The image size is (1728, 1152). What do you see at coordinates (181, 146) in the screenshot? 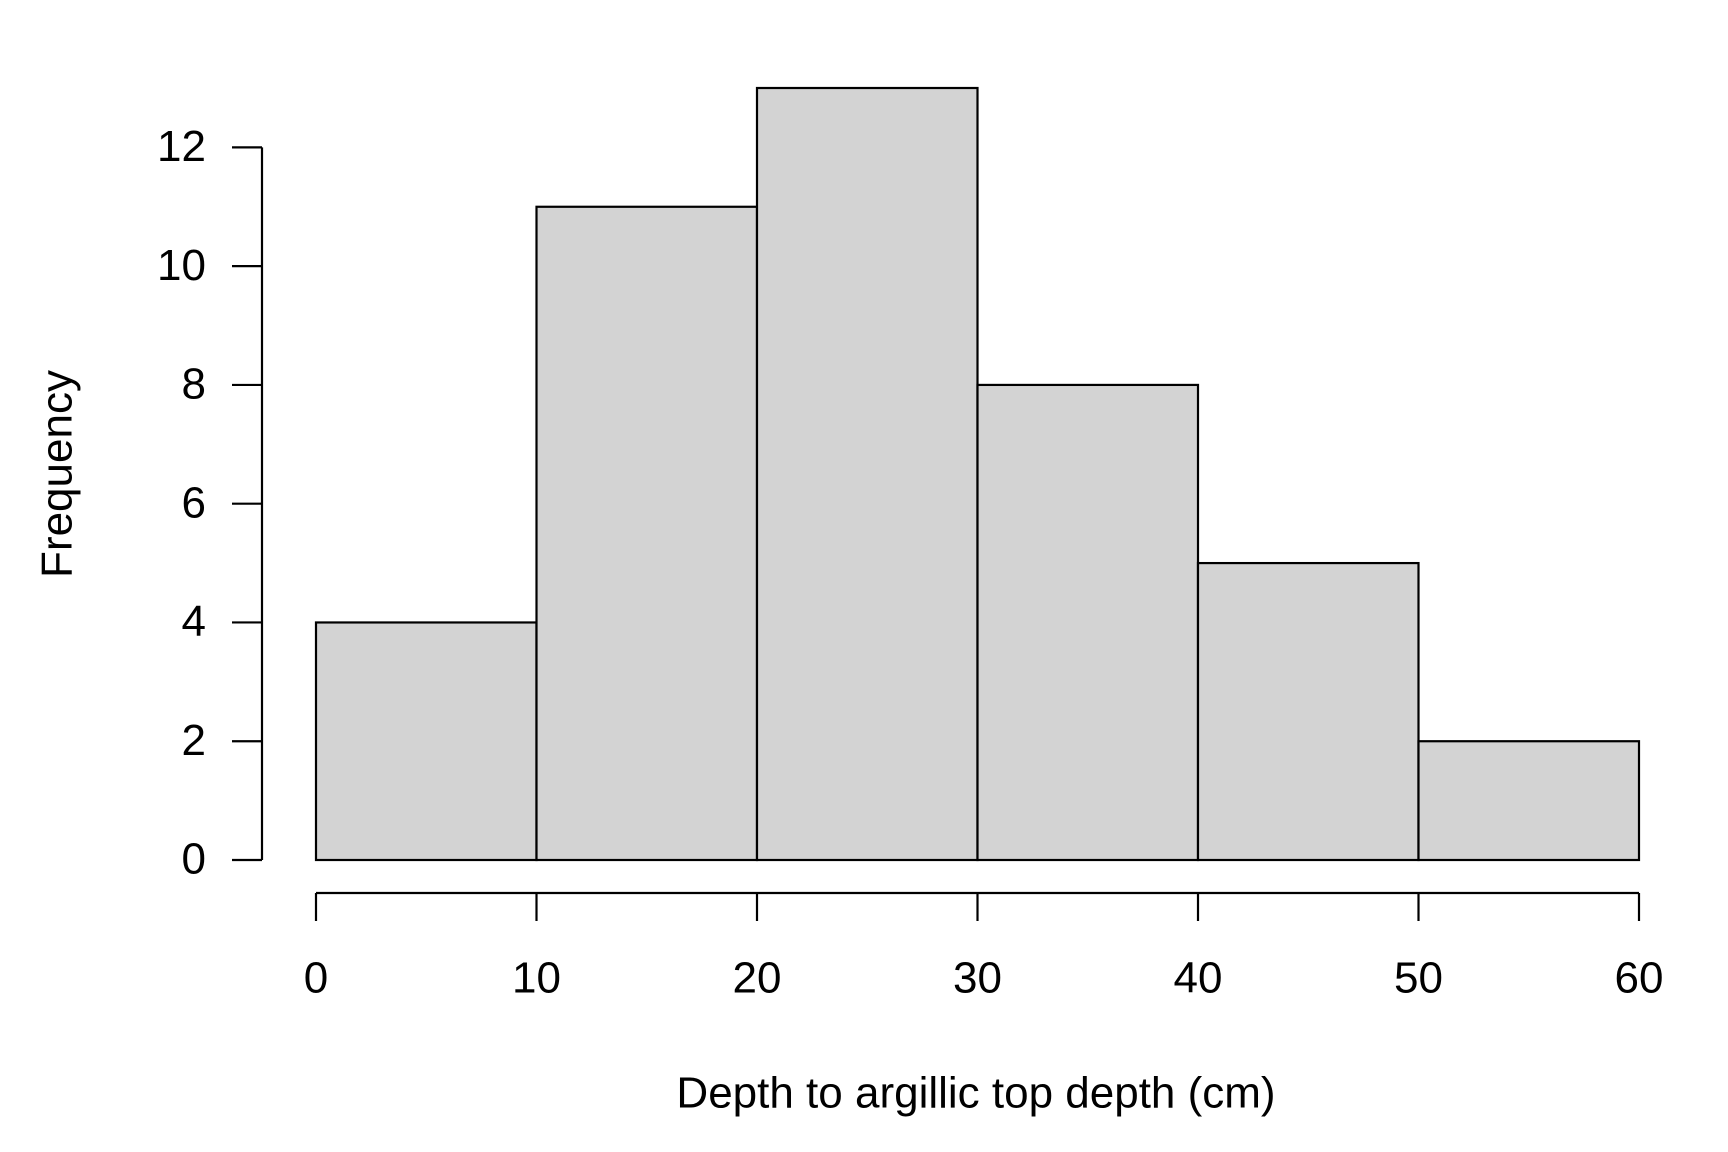
I see `y-tick-label: 12` at bounding box center [181, 146].